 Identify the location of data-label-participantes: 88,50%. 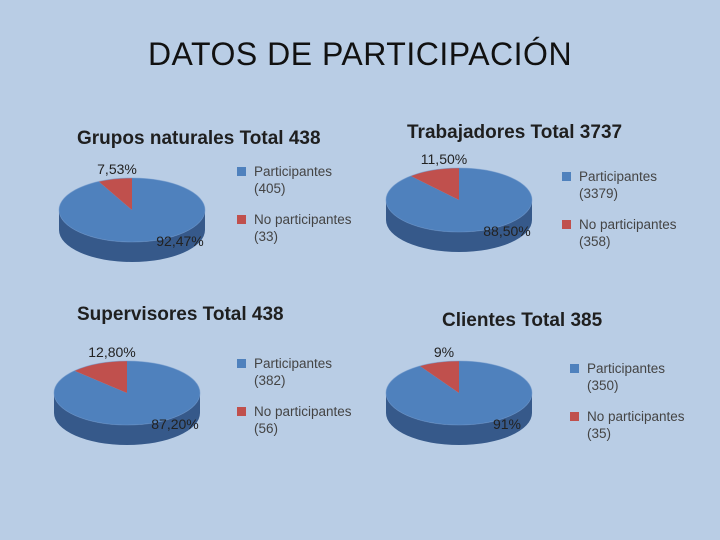
(506, 231).